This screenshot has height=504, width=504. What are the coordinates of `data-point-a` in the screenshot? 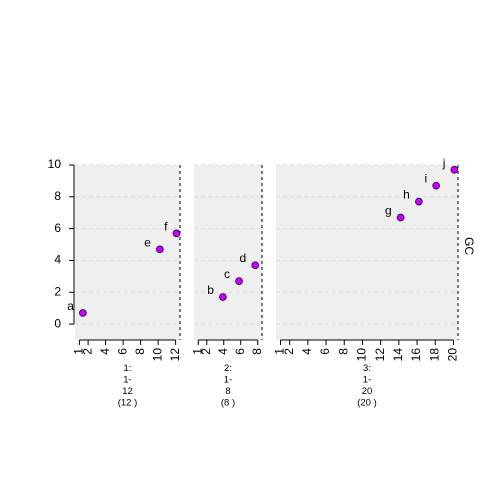 It's located at (83, 313).